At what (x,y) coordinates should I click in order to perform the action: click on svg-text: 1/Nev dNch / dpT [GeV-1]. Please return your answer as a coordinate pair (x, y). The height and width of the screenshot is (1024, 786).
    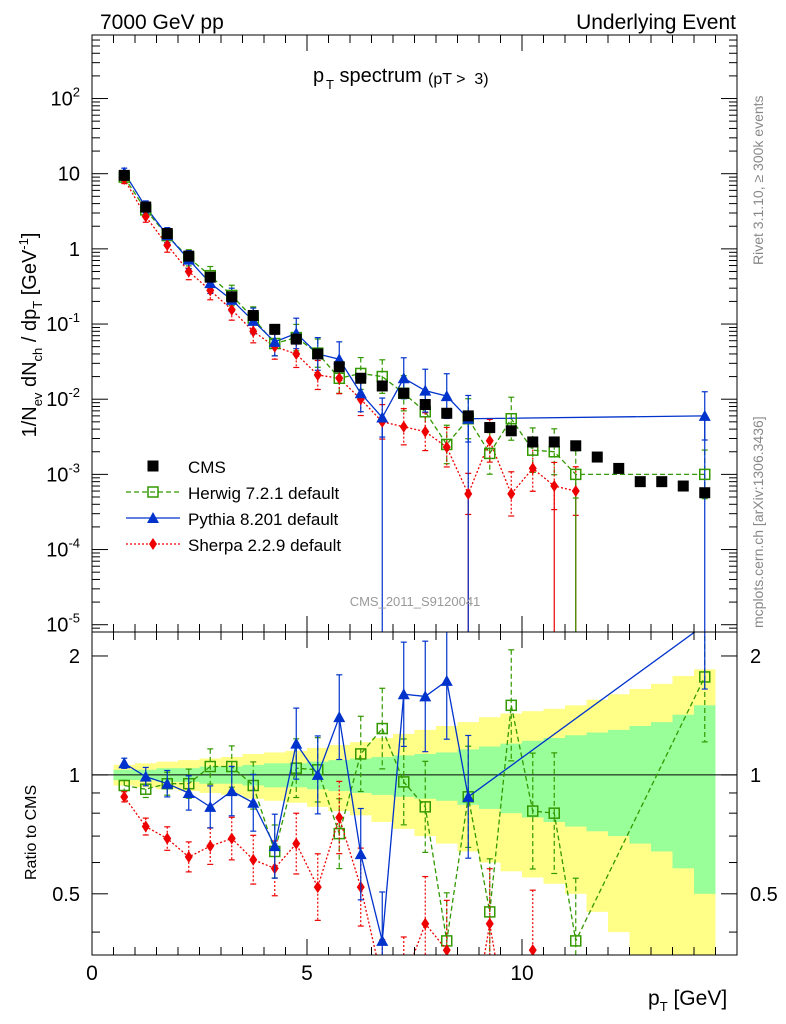
    Looking at the image, I should click on (30, 335).